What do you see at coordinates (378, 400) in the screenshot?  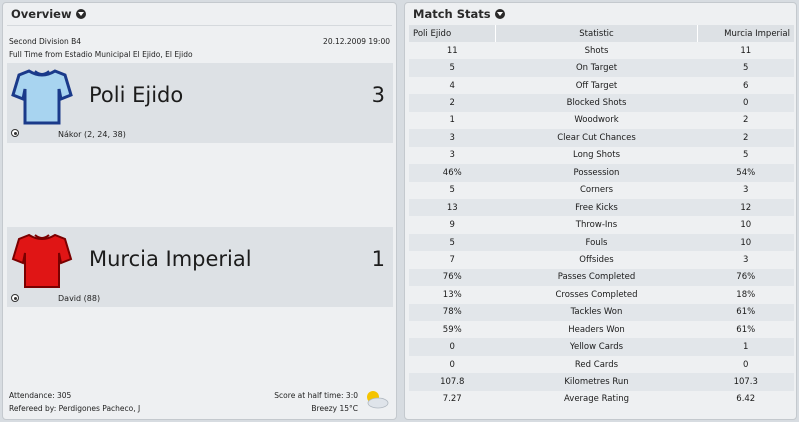 I see `weather-icon` at bounding box center [378, 400].